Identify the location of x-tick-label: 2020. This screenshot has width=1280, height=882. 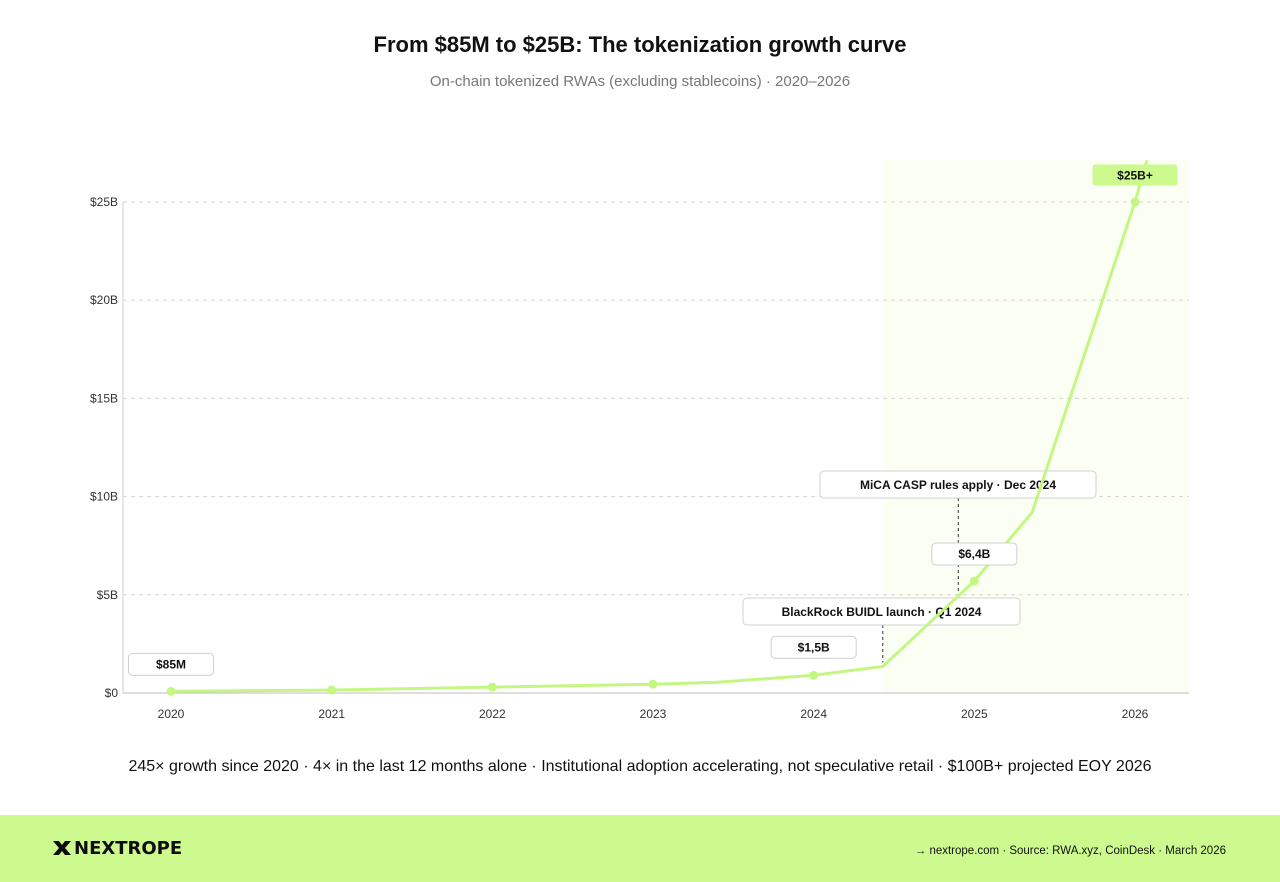
(171, 714).